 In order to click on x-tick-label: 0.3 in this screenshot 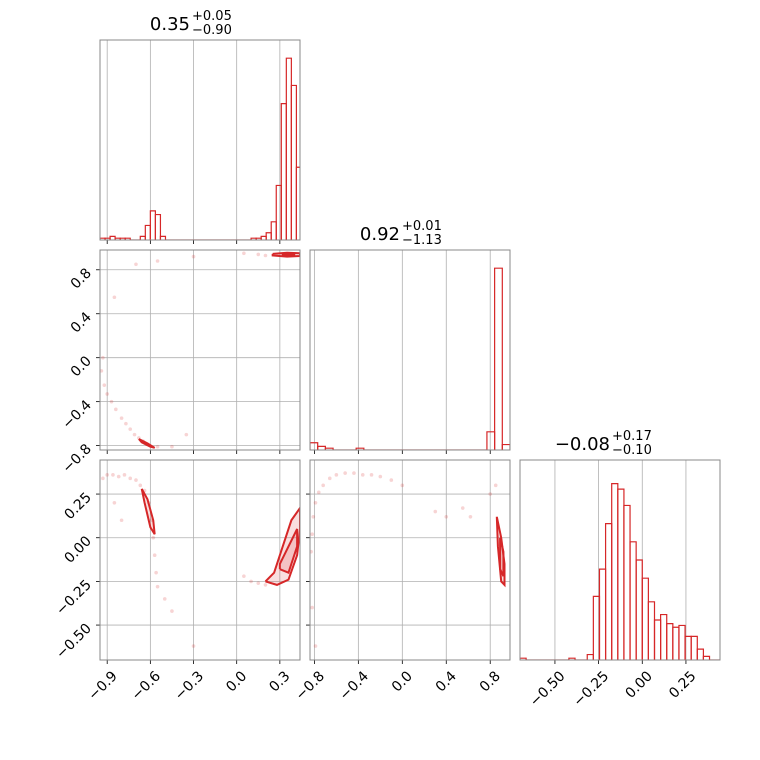, I will do `click(279, 681)`.